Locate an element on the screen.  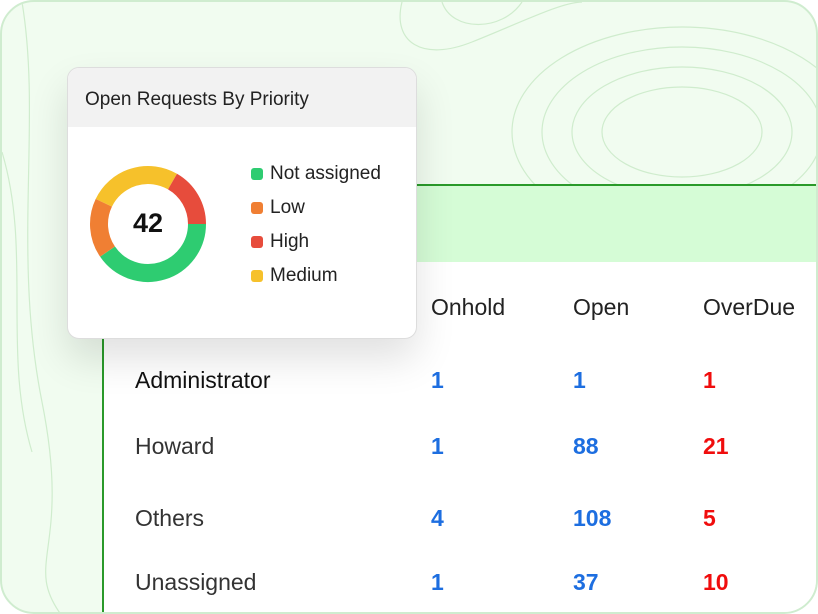
donut-segment-medium is located at coordinates (136, 187).